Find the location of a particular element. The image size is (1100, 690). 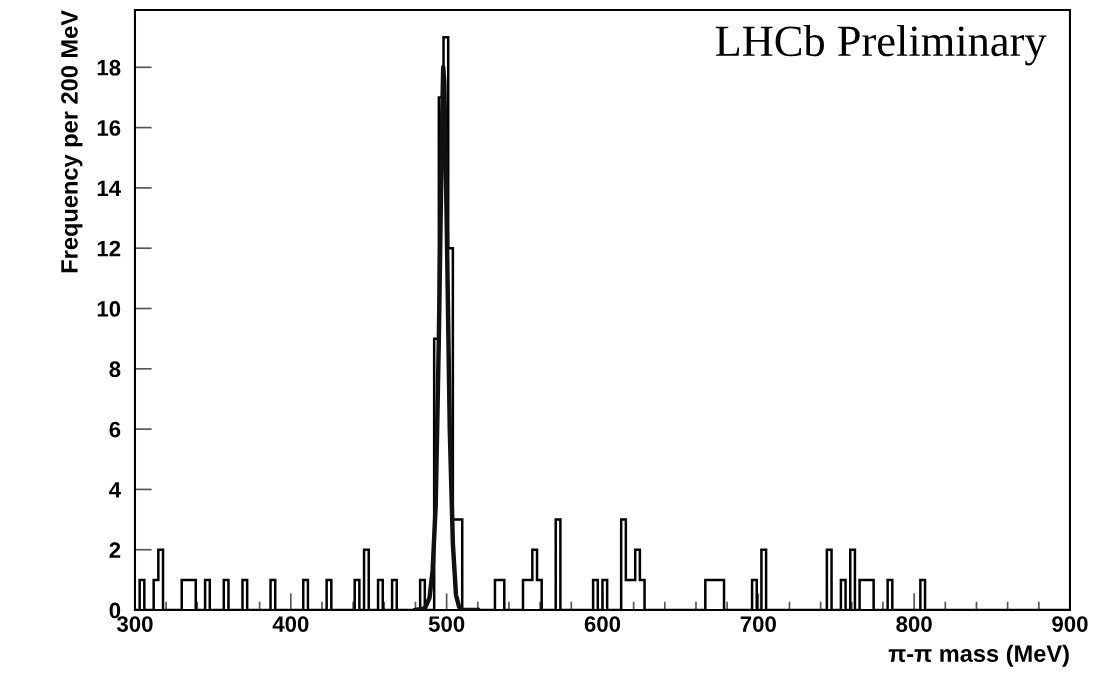

x-tick-label: 500 is located at coordinates (446, 624).